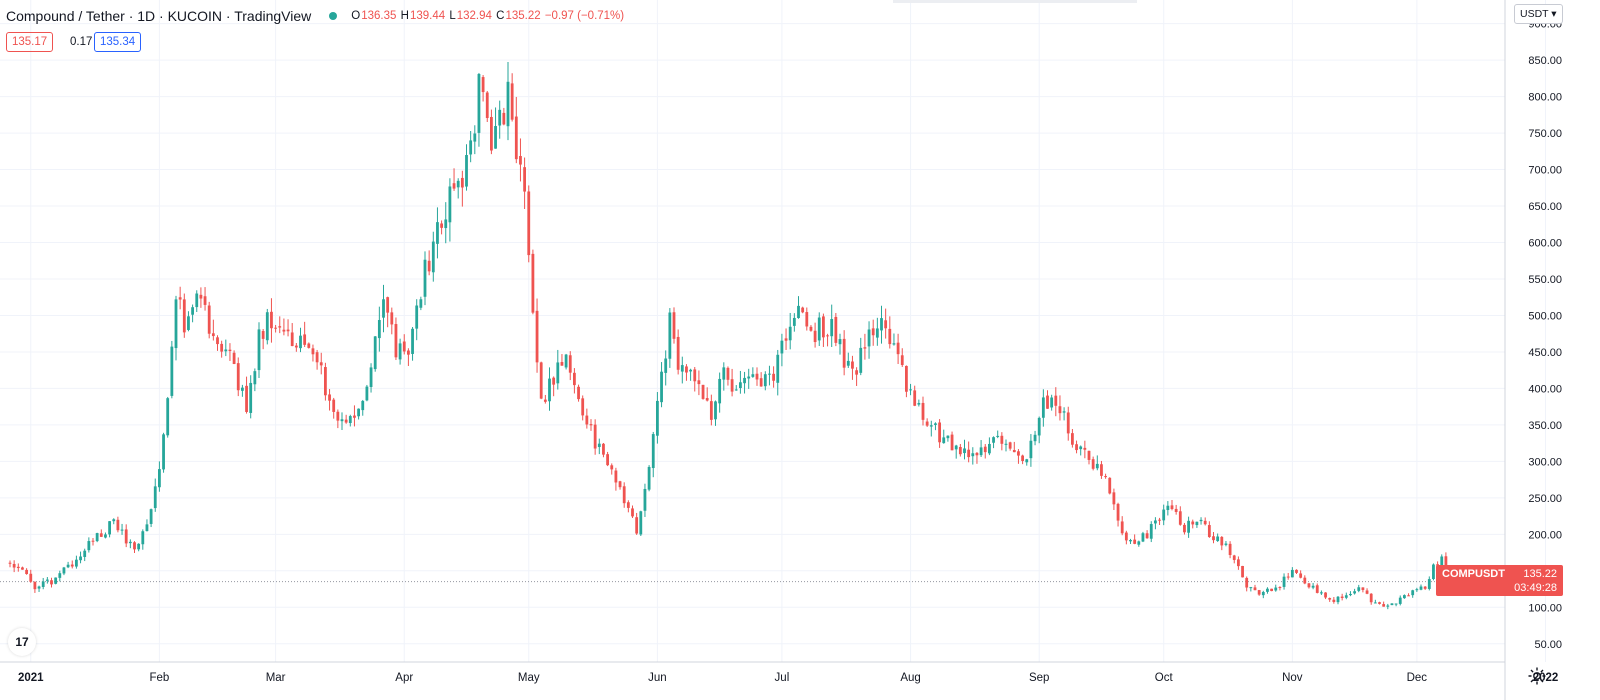  I want to click on y-tick-label: 250.00, so click(1545, 499).